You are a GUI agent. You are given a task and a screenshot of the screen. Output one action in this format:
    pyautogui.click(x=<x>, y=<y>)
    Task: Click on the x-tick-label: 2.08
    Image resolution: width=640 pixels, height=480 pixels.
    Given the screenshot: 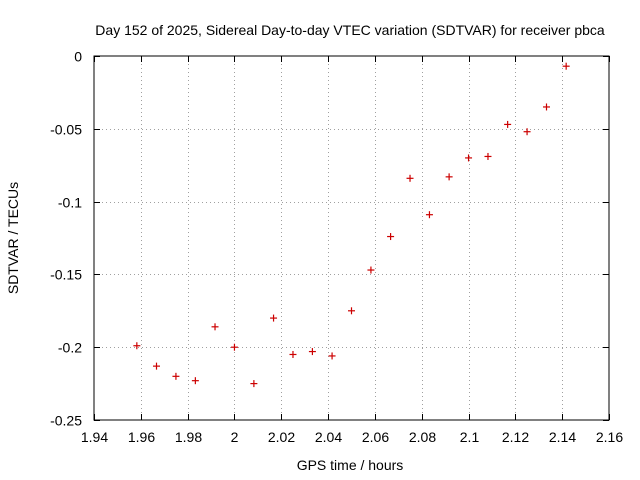 What is the action you would take?
    pyautogui.click(x=422, y=437)
    